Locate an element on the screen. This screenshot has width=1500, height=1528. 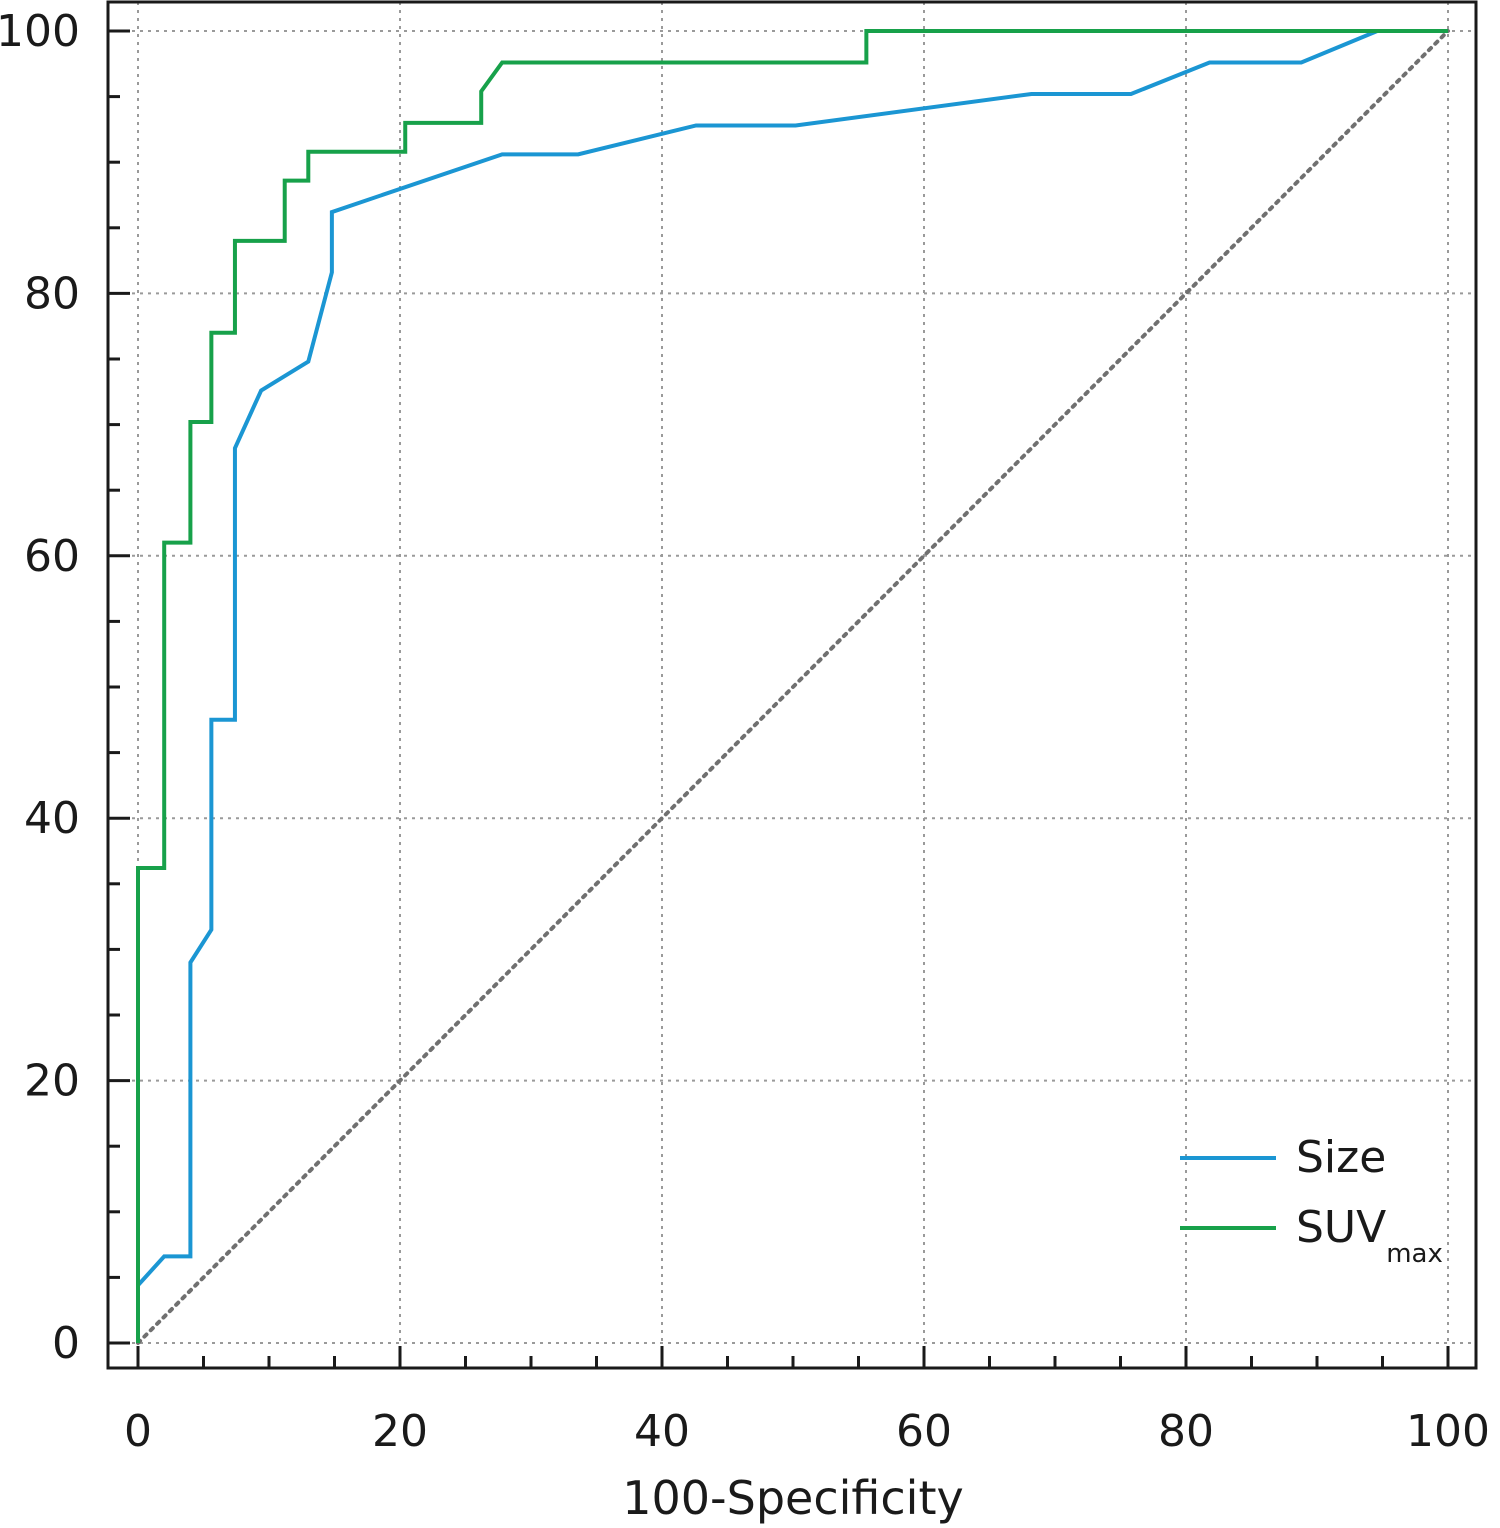
legend-label-subscript: max is located at coordinates (1414, 1254).